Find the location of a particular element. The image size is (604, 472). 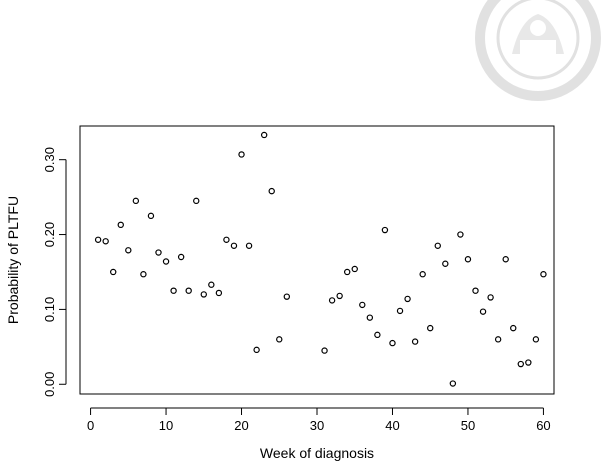

y-tick-label: 0.20 is located at coordinates (49, 234).